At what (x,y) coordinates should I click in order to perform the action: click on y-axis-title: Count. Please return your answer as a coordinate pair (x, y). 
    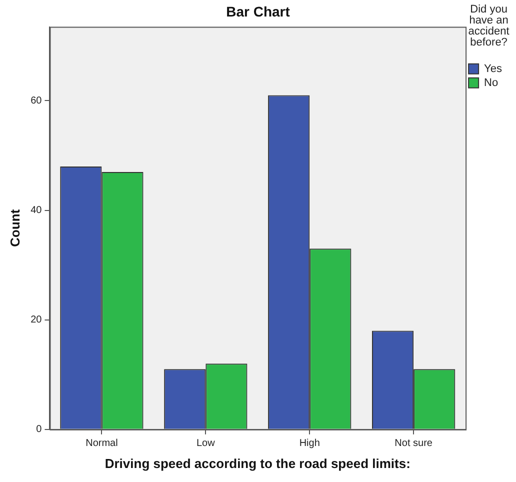
    Looking at the image, I should click on (14, 227).